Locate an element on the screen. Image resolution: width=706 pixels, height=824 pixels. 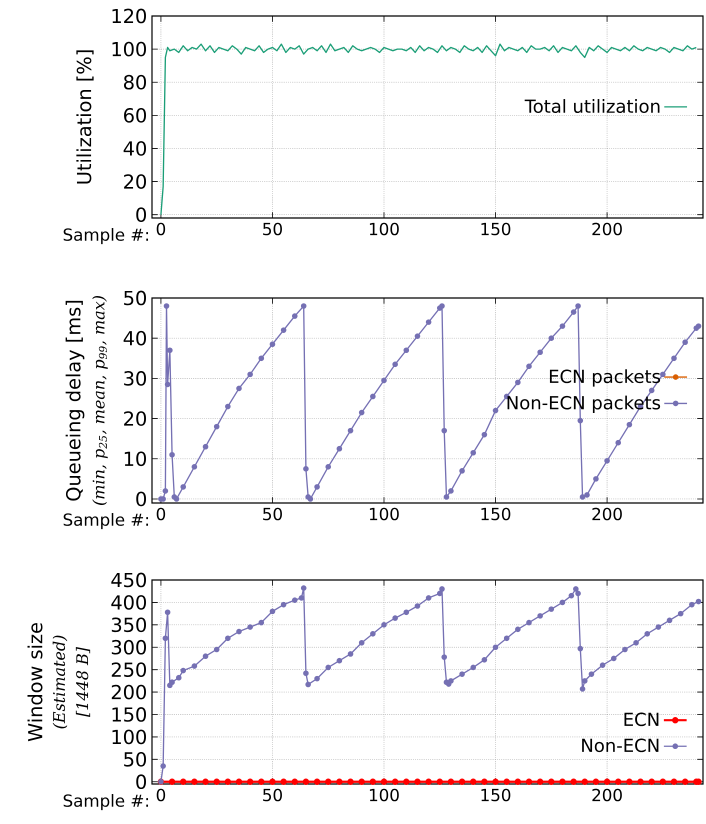
text: [1448 B] is located at coordinates (83, 682).